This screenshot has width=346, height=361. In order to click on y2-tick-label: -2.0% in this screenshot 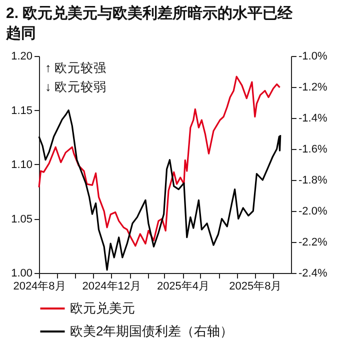, I will do `click(313, 212)`.